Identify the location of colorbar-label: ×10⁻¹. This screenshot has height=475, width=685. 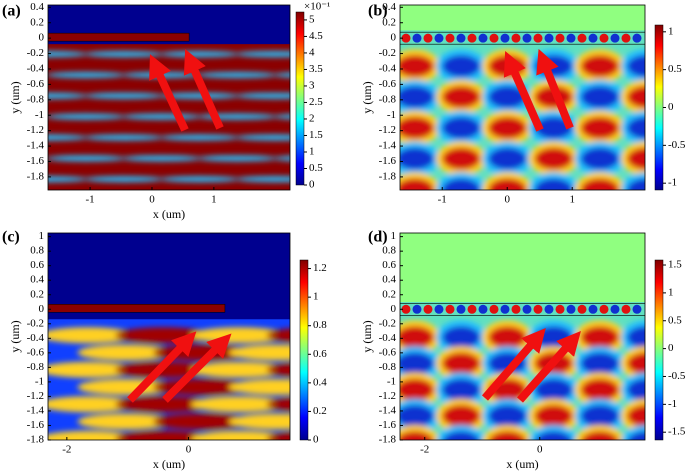
(317, 7).